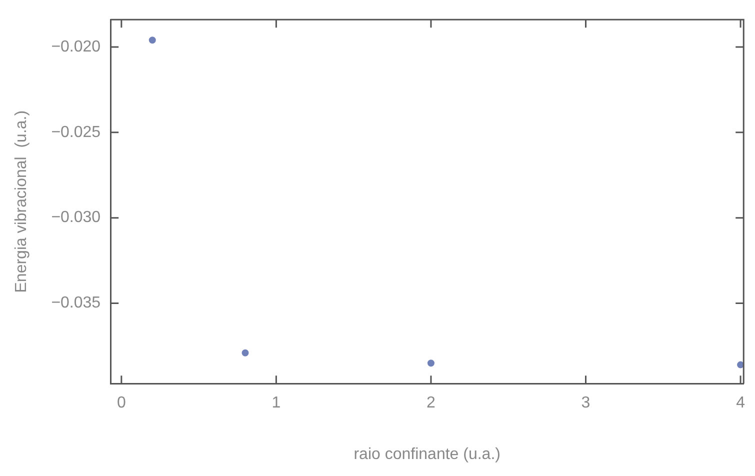  Describe the element at coordinates (21, 201) in the screenshot. I see `y-axis-title: Energia vibracional (u.a.)` at that location.